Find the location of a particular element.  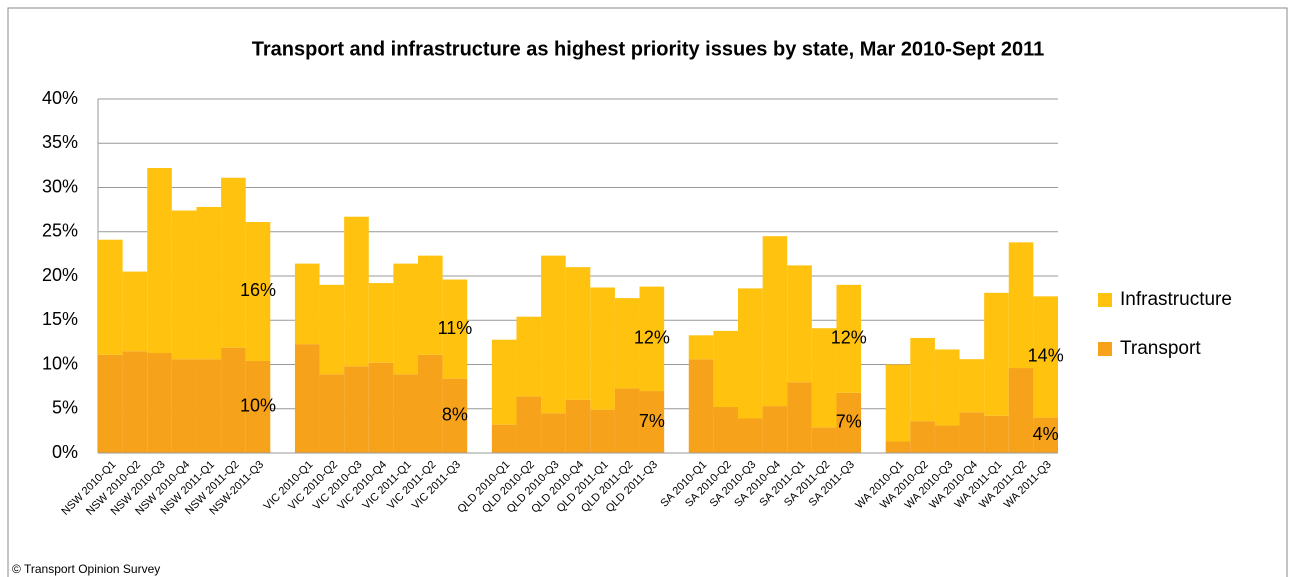

value-label: 10% is located at coordinates (258, 406).